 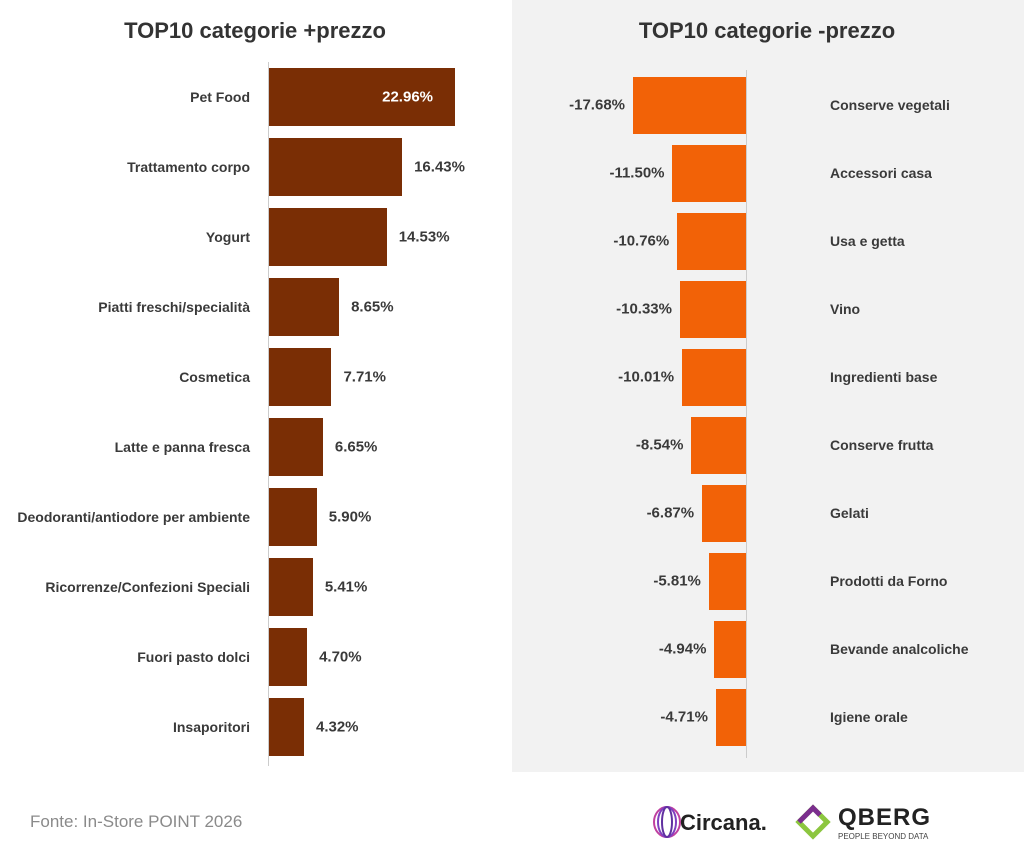 I want to click on qberg-logo: QBERG, so click(x=885, y=817).